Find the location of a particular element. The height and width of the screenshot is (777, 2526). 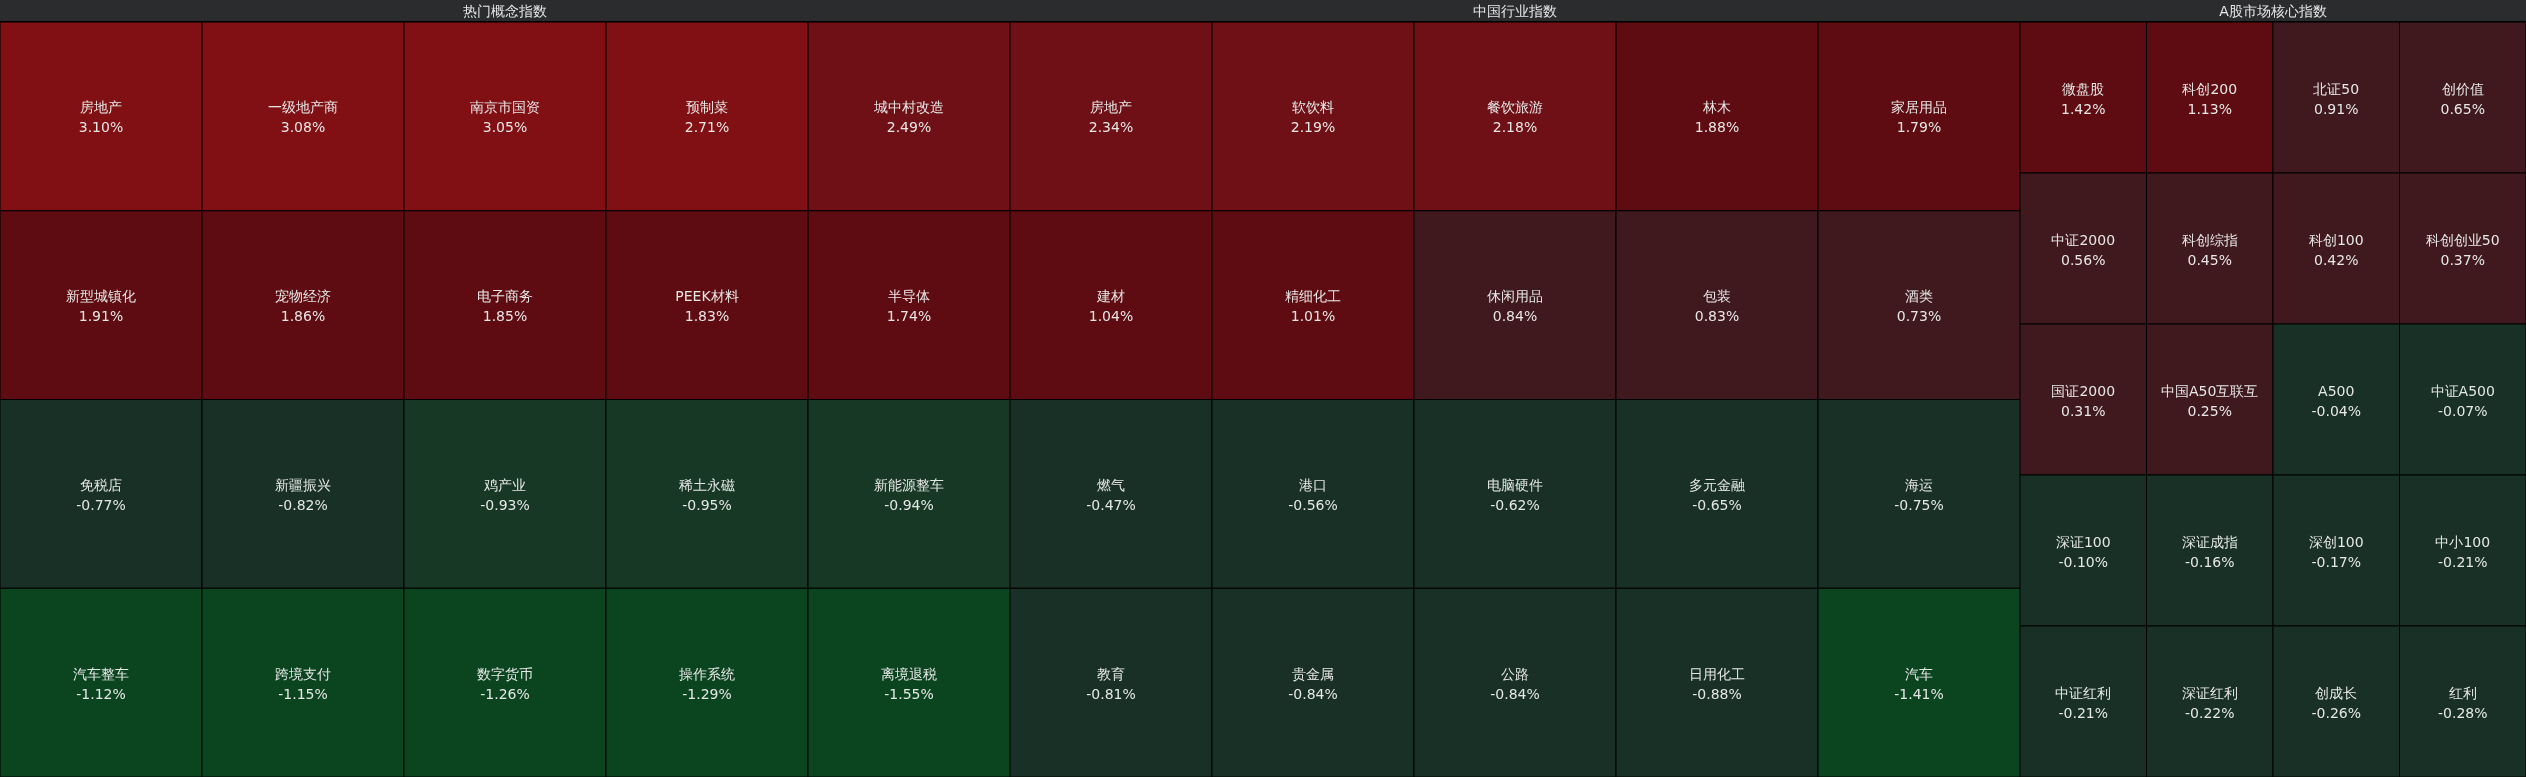

category-label: 操作系统 is located at coordinates (707, 673).